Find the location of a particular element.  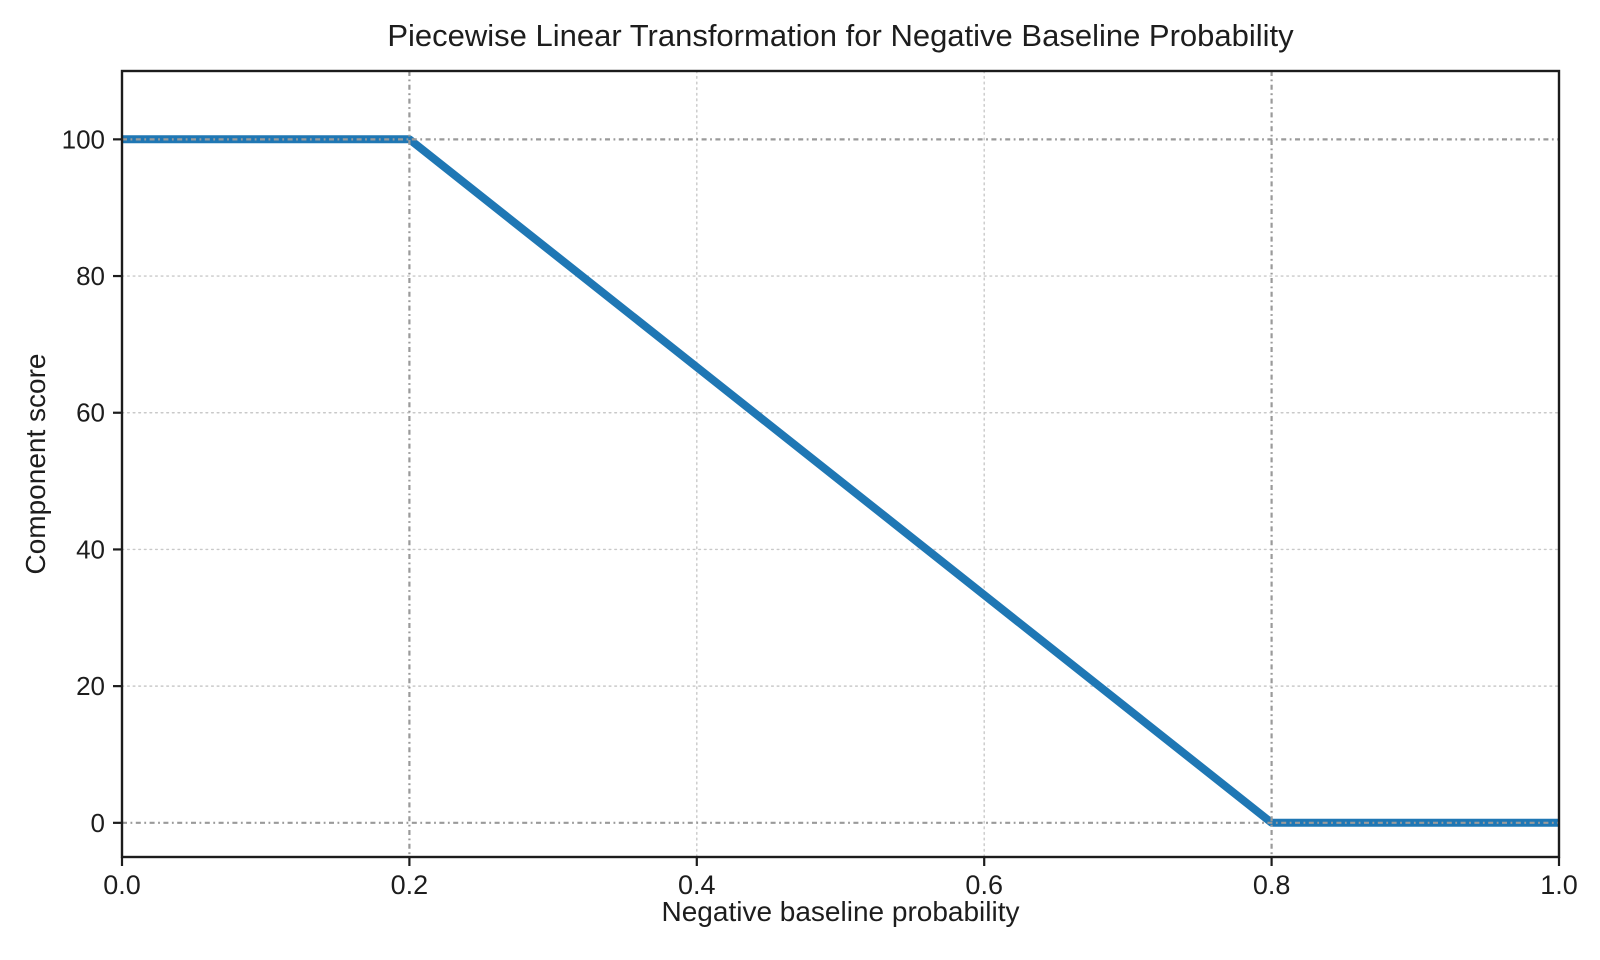

y-tick-label: 80 is located at coordinates (90, 276).